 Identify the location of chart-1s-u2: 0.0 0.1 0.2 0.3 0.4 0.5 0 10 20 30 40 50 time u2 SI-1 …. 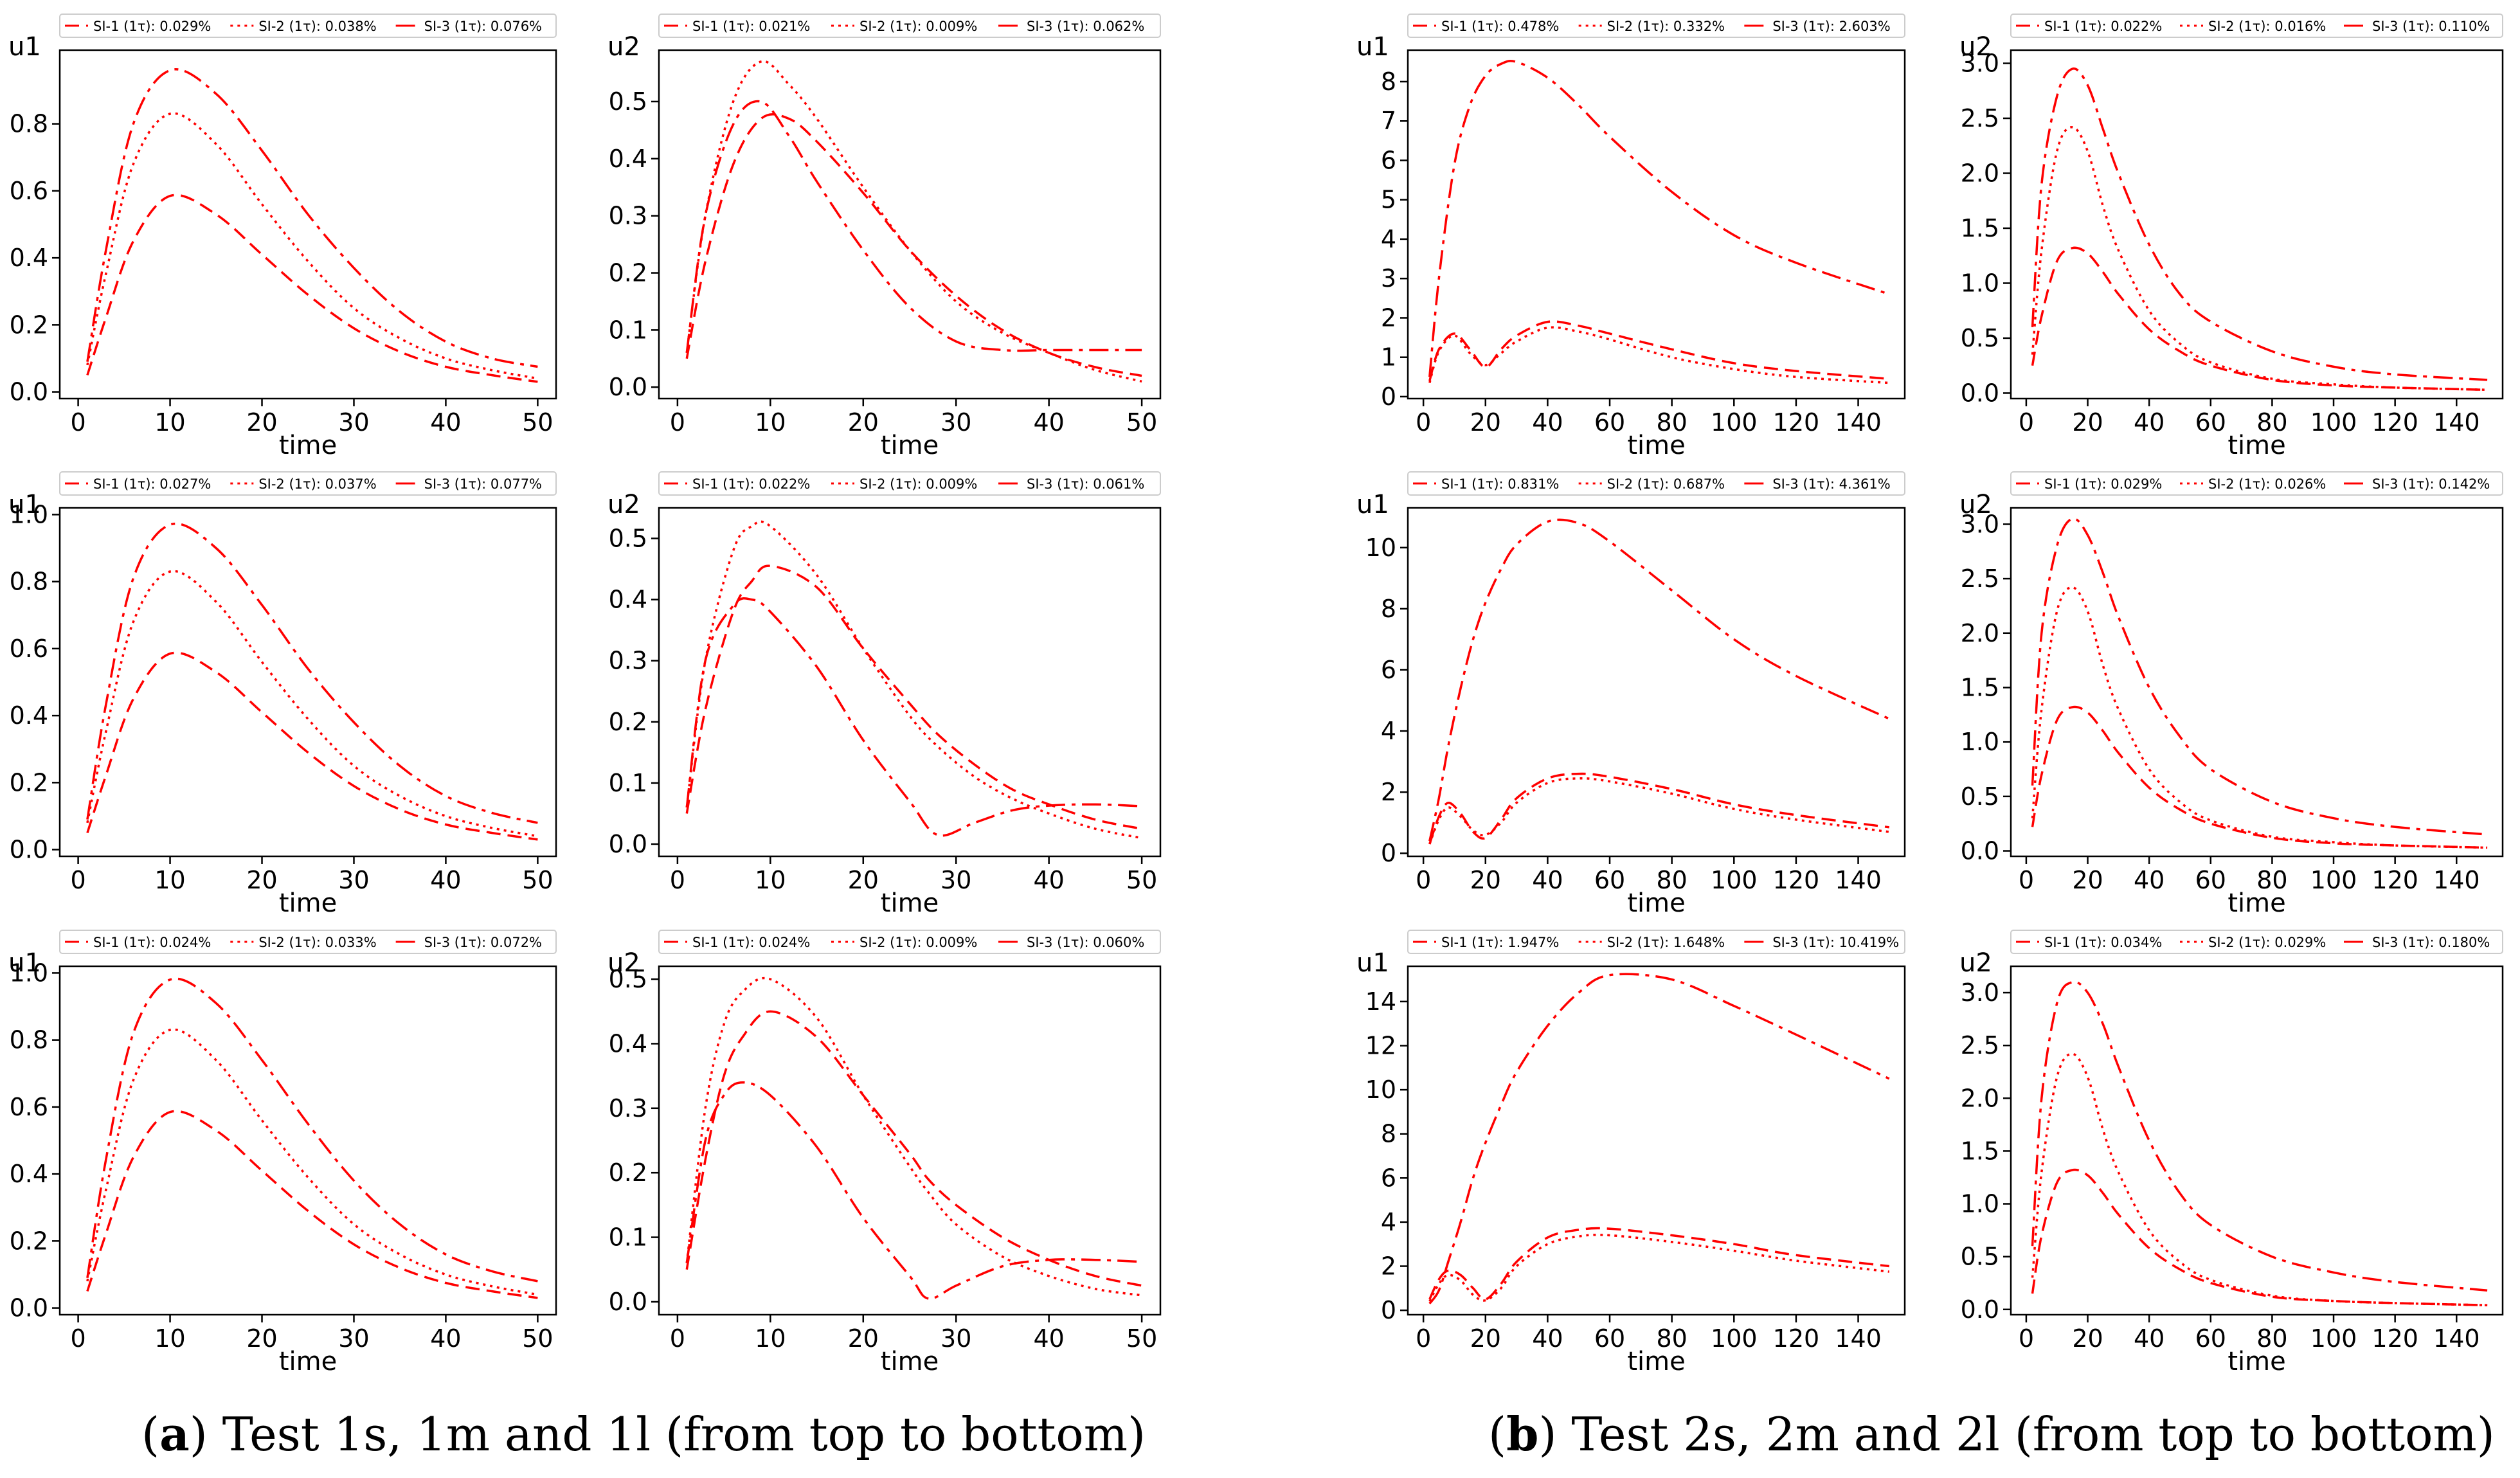
(885, 237).